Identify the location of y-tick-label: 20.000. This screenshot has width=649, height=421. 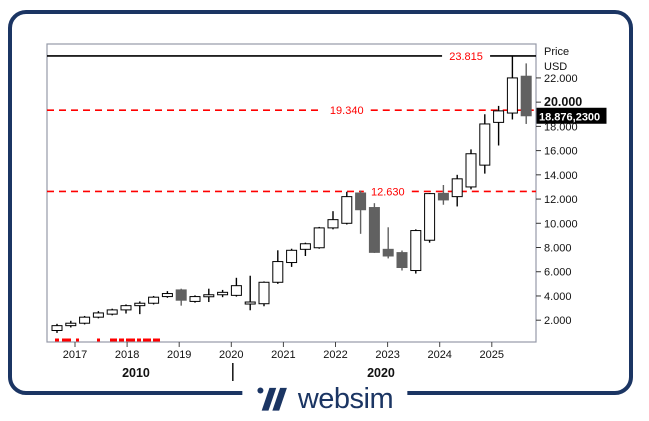
(563, 102).